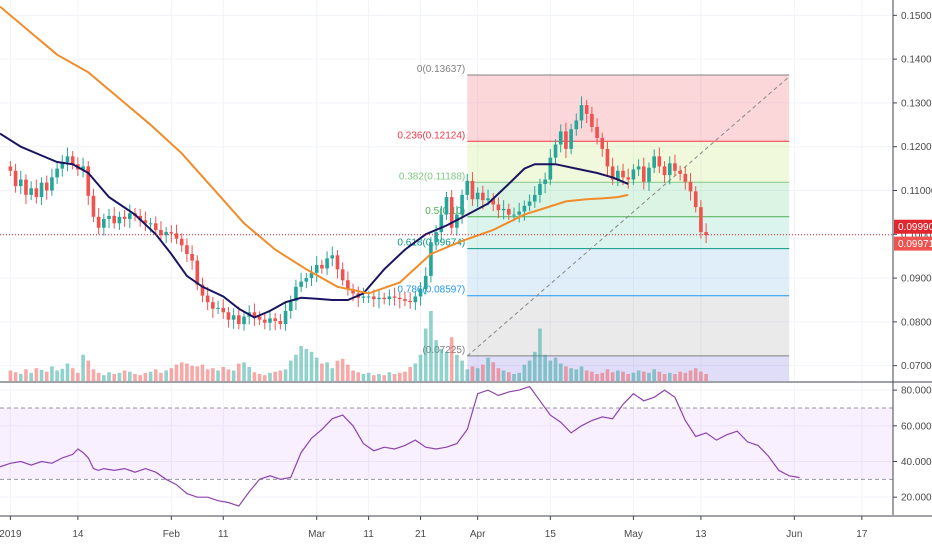  I want to click on fib-level-label: (0.07225), so click(443, 350).